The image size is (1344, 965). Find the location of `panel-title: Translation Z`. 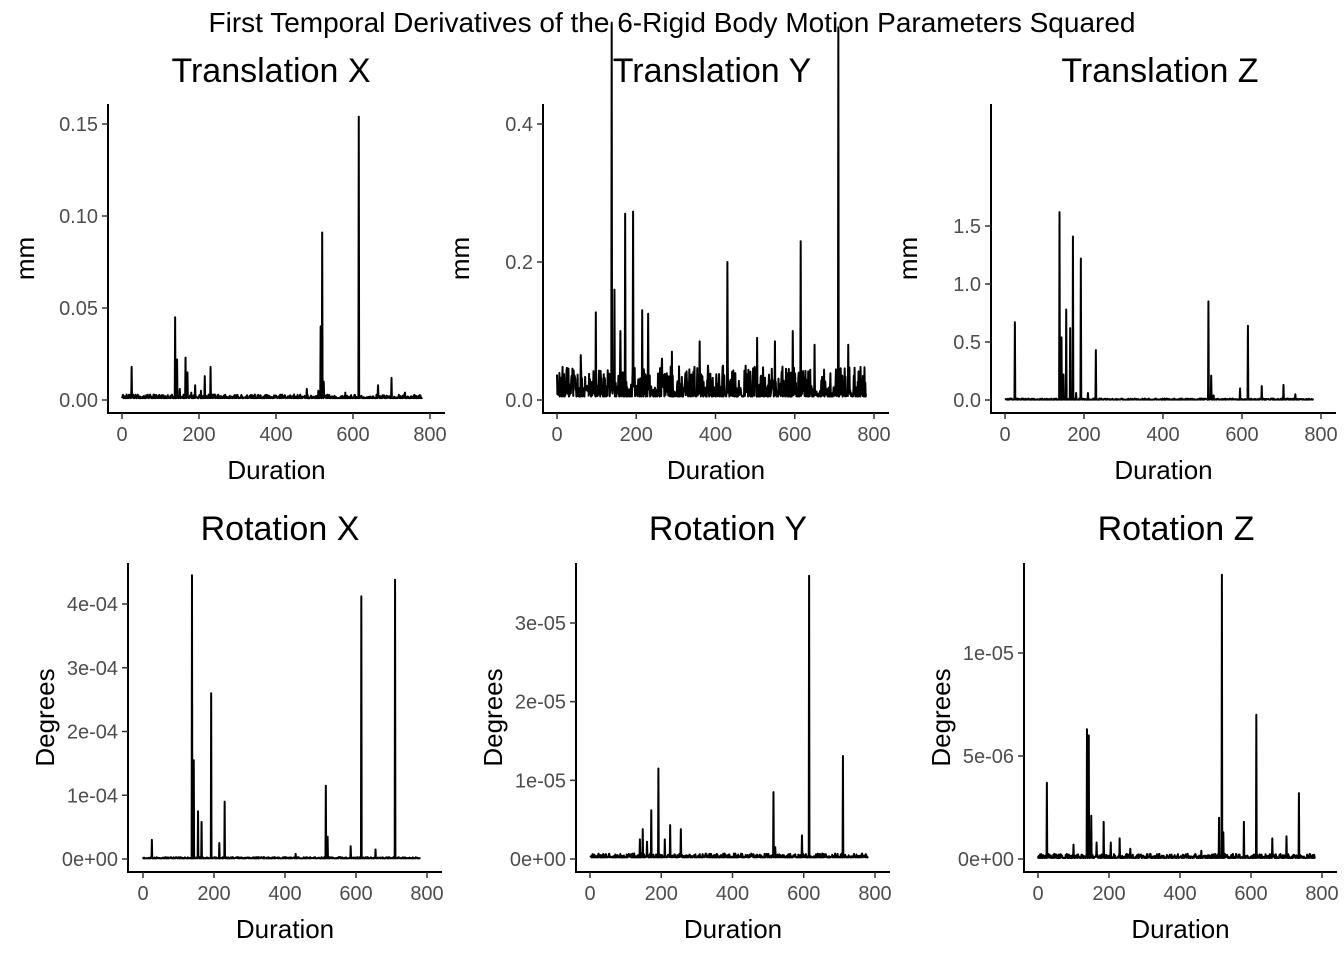

panel-title: Translation Z is located at coordinates (1159, 71).